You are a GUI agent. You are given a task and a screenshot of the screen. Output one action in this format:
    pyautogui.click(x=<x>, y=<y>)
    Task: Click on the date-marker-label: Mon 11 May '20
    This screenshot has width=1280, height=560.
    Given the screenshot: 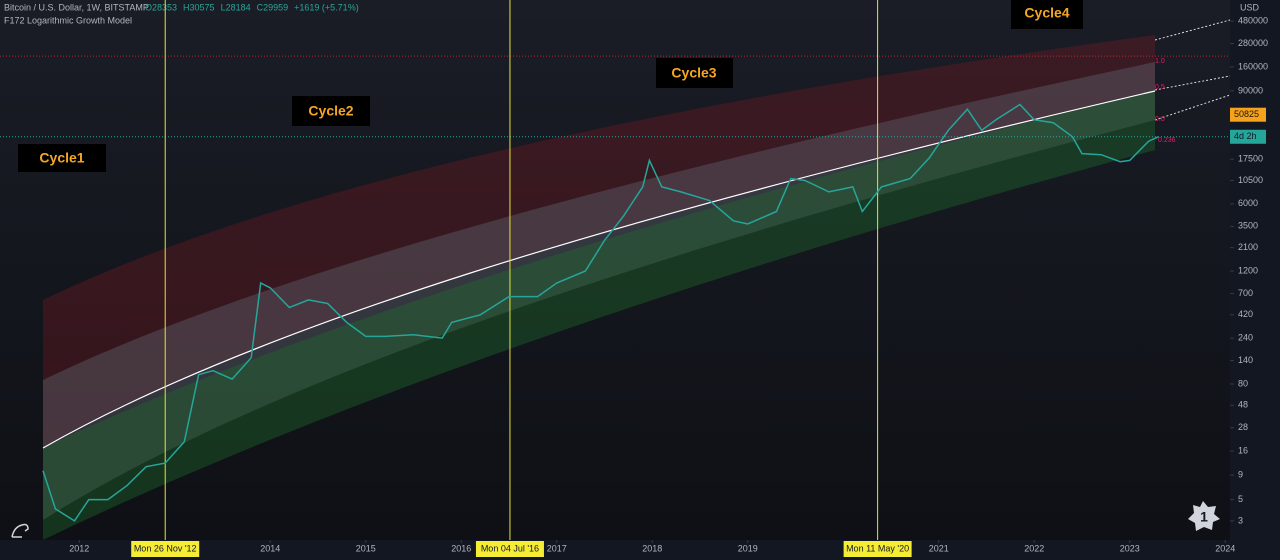 What is the action you would take?
    pyautogui.click(x=877, y=548)
    